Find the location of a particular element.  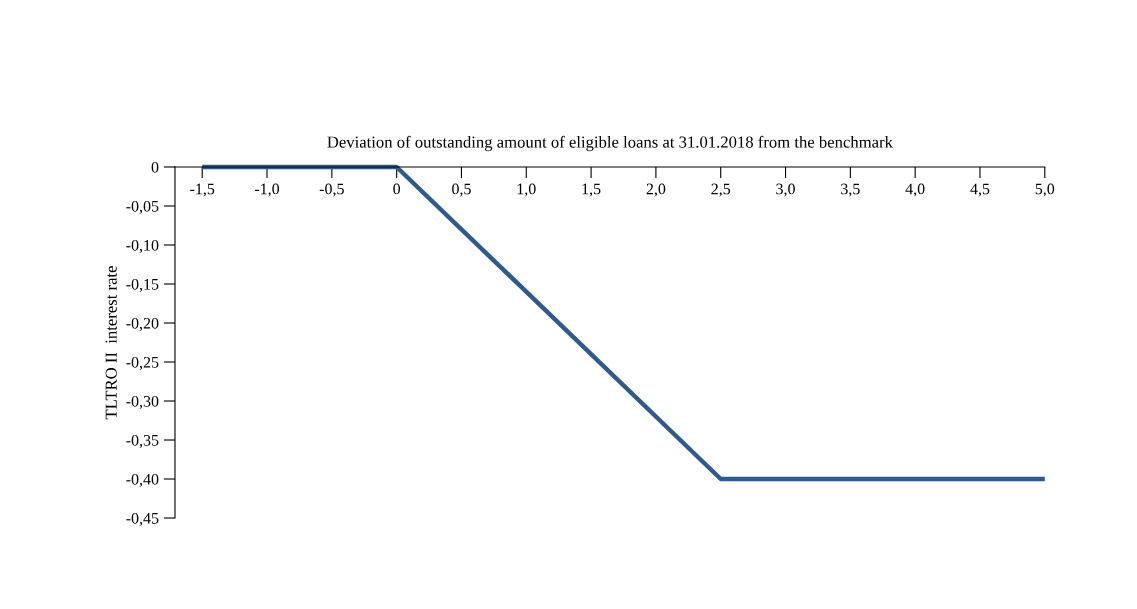

x-tick-label: 4,5 is located at coordinates (980, 190).